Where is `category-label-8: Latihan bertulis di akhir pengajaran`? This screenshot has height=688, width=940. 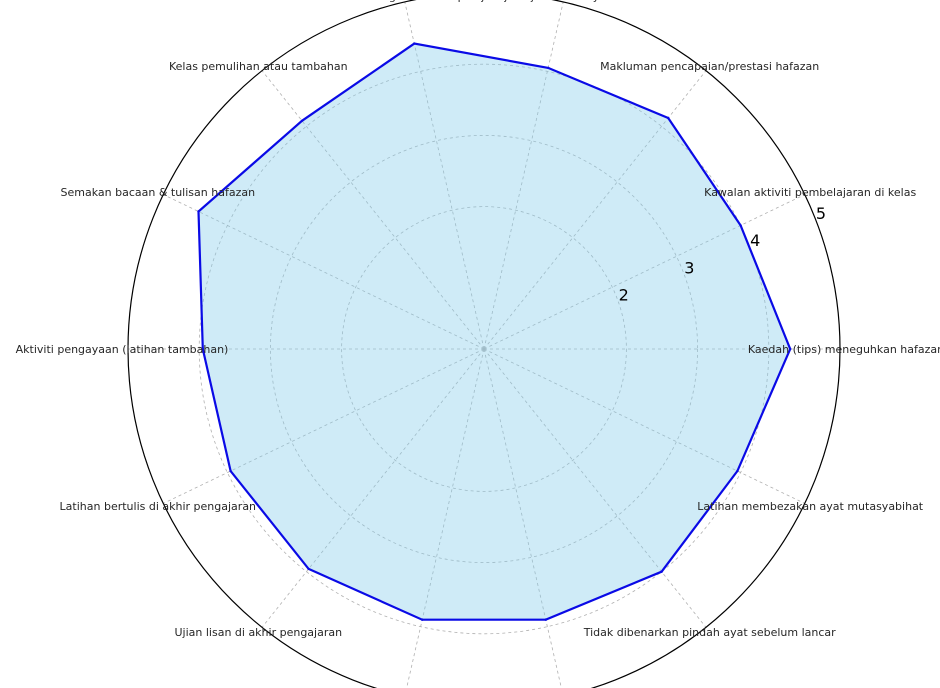 category-label-8: Latihan bertulis di akhir pengajaran is located at coordinates (158, 506).